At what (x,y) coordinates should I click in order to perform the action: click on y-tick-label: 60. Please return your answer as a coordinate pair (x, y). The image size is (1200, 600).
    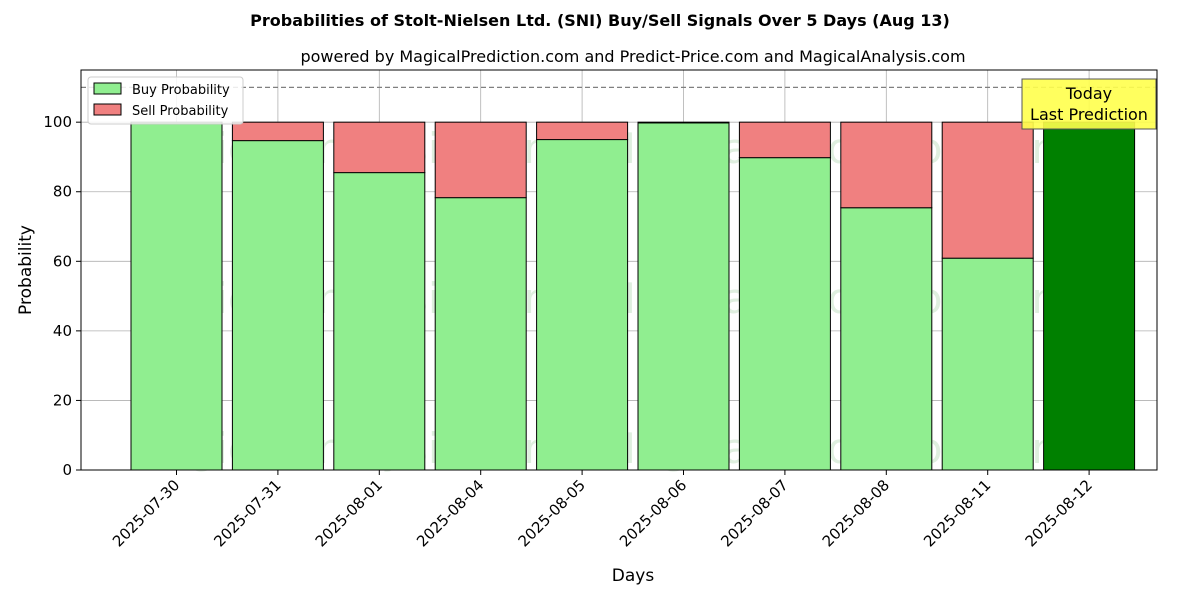
    Looking at the image, I should click on (62, 261).